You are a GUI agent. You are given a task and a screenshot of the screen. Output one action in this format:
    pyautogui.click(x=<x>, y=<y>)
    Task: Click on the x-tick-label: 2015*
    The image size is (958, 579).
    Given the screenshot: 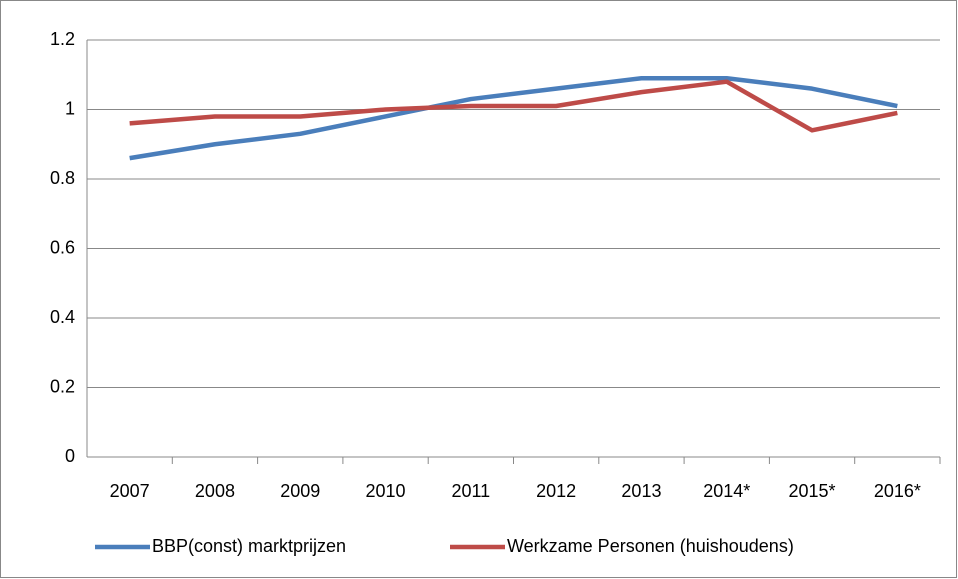 What is the action you would take?
    pyautogui.click(x=812, y=491)
    